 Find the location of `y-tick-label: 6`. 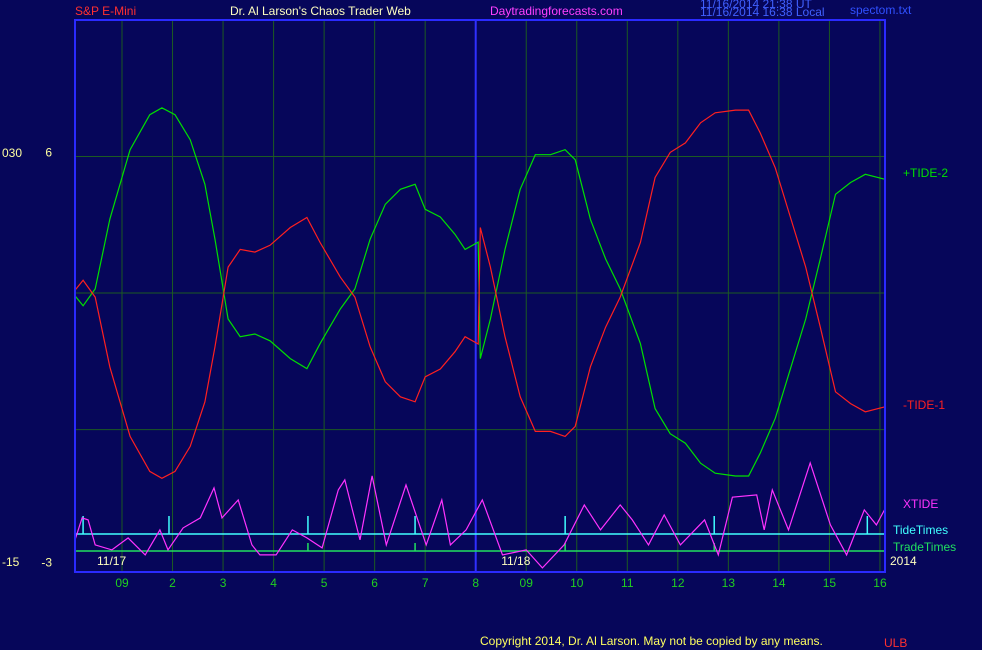

y-tick-label: 6 is located at coordinates (48, 153).